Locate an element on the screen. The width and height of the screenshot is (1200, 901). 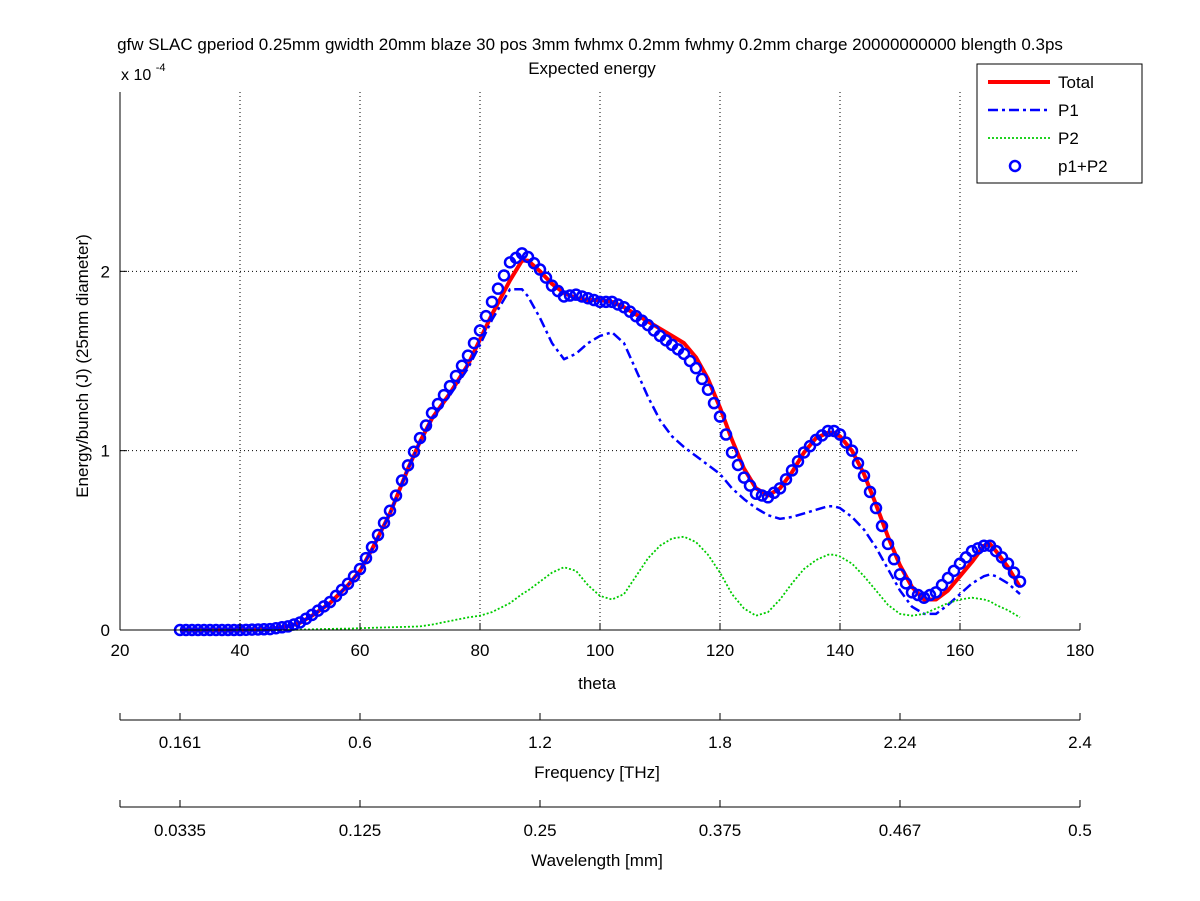
x-tick-label: 20 is located at coordinates (120, 650).